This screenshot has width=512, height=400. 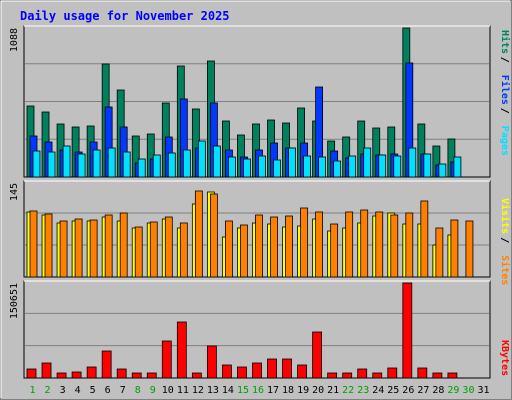 What do you see at coordinates (123, 390) in the screenshot?
I see `day-label-7: 7` at bounding box center [123, 390].